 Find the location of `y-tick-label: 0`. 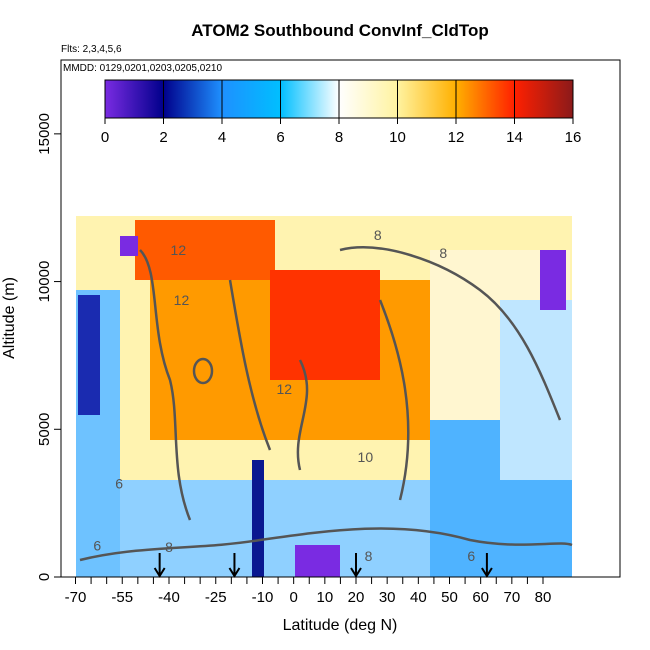

y-tick-label: 0 is located at coordinates (44, 577).